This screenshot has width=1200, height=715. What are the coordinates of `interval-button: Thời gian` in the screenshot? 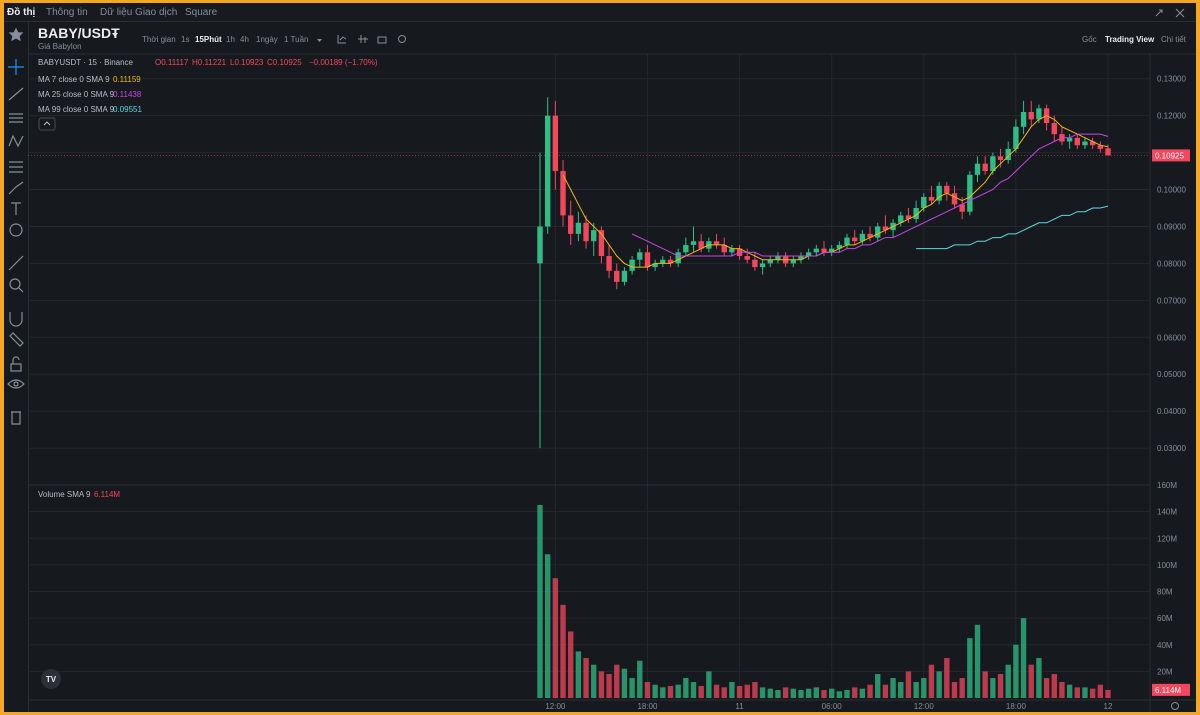 It's located at (159, 39).